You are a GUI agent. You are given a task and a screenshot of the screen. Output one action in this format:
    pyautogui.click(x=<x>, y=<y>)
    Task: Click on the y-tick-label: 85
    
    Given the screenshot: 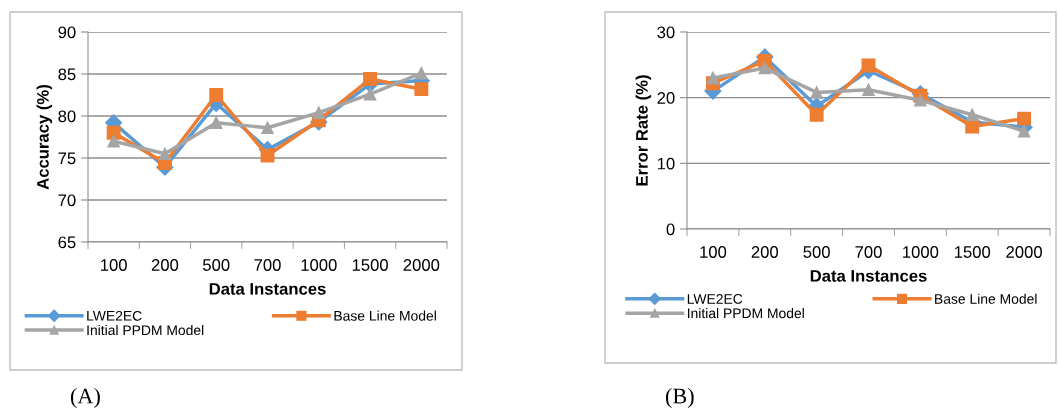 What is the action you would take?
    pyautogui.click(x=67, y=74)
    